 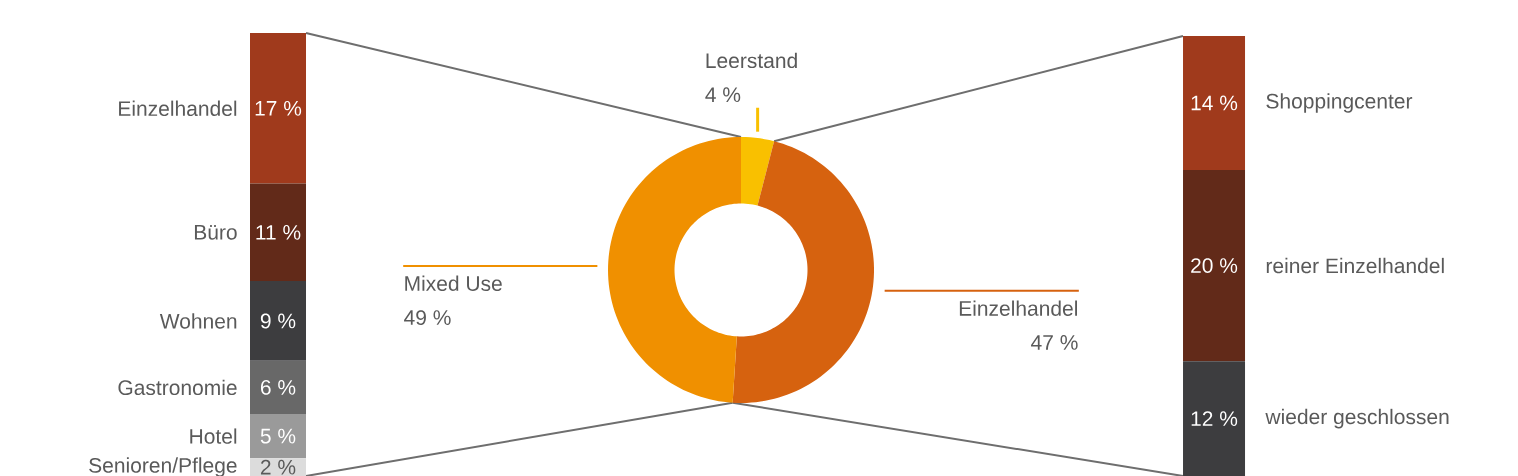 I want to click on series-label: Büro, so click(x=215, y=232).